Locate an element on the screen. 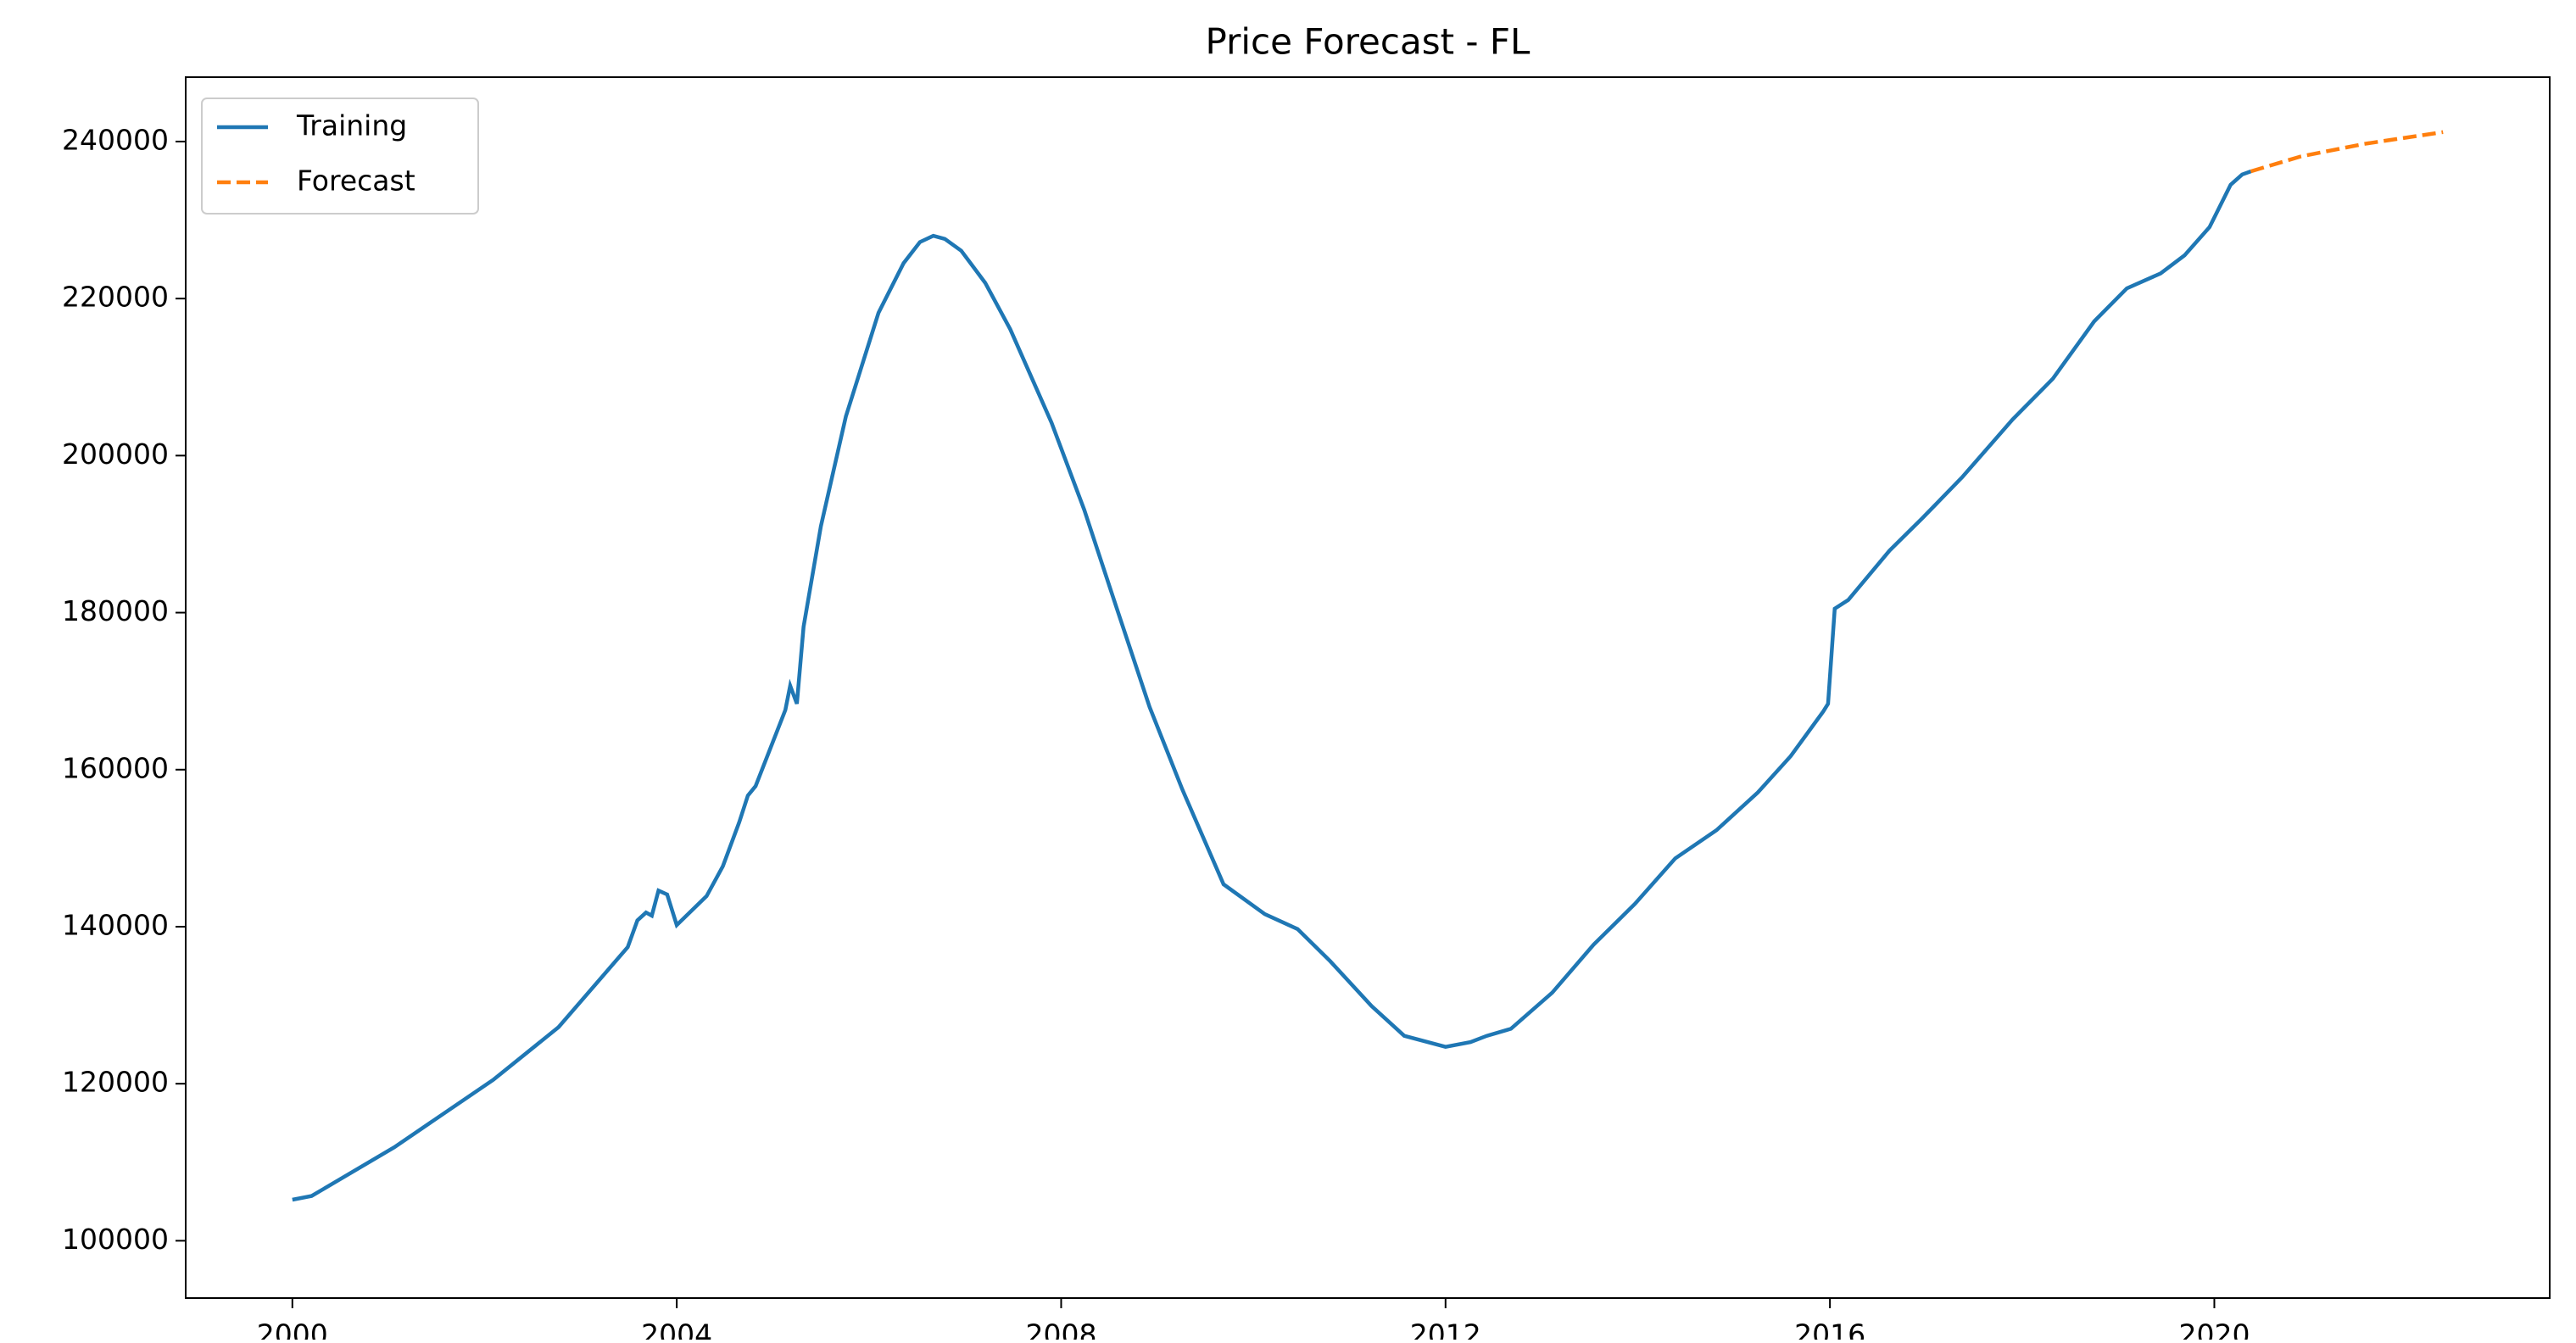  x-tick-label: 2004 is located at coordinates (676, 1329).